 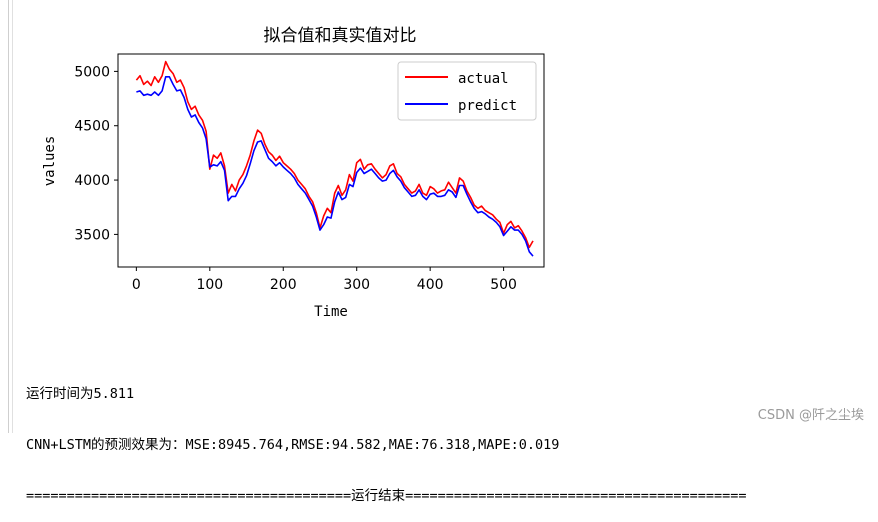 I want to click on notebook-cell-border, so click(x=4, y=216).